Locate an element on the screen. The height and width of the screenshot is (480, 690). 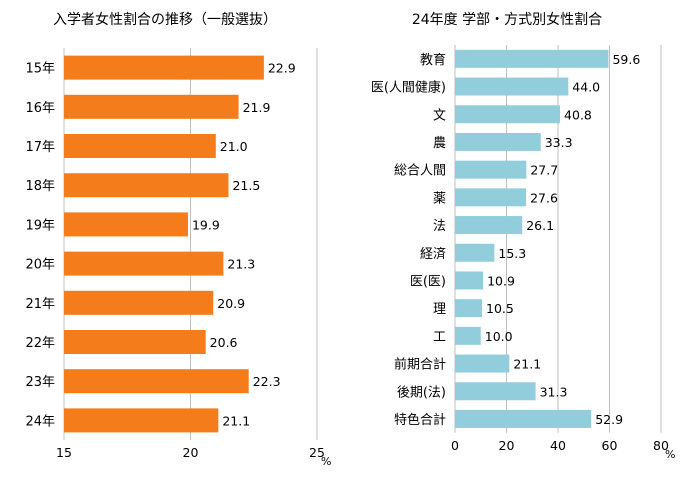
category-label: 経済 is located at coordinates (433, 254).